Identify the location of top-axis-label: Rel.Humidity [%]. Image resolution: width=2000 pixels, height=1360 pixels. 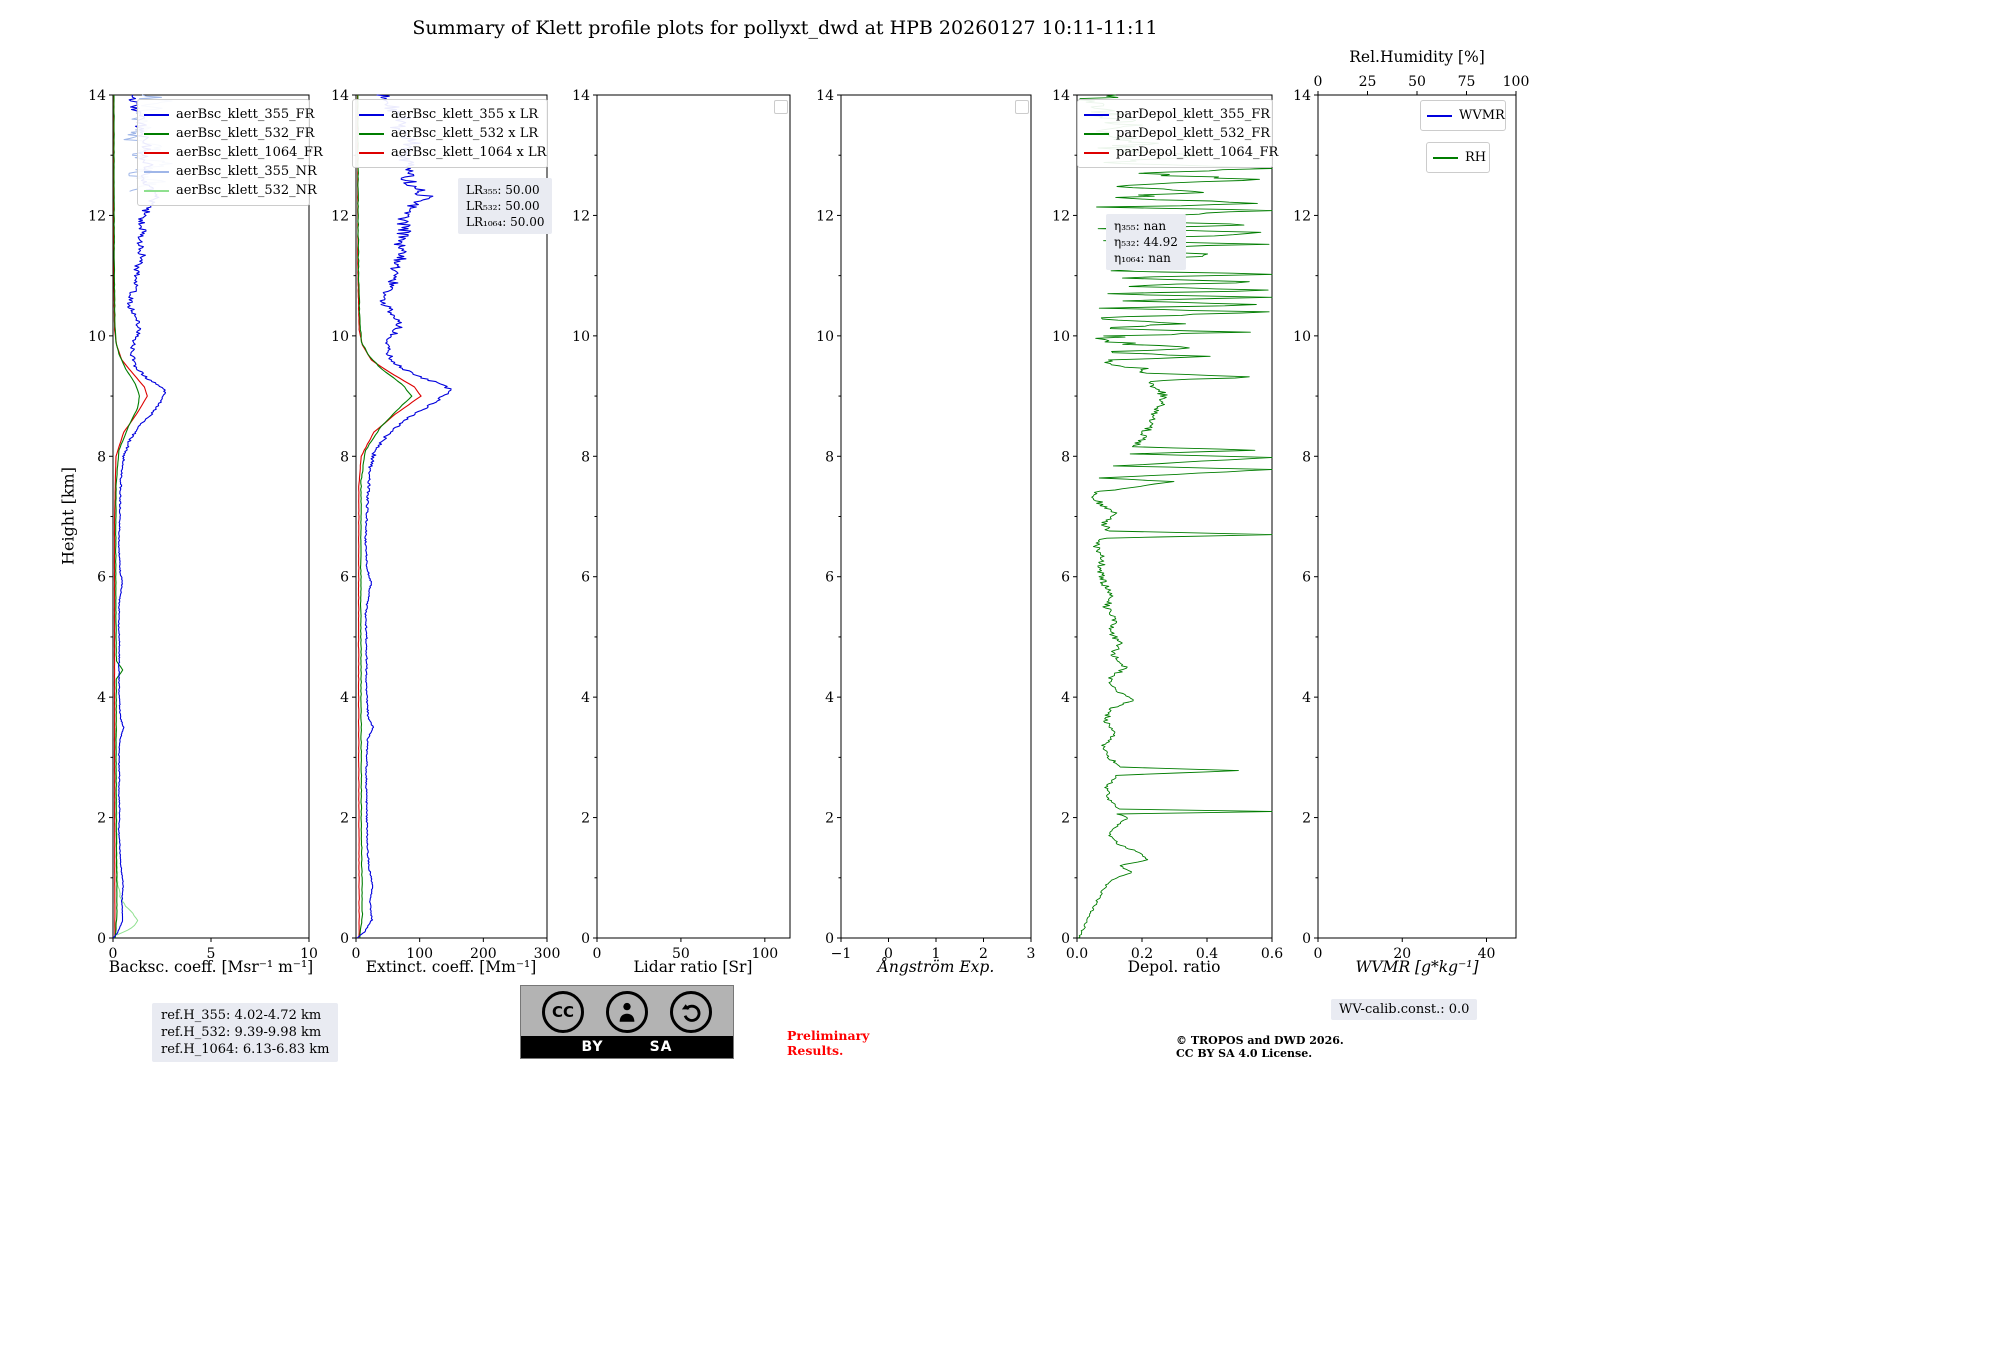
(1417, 57).